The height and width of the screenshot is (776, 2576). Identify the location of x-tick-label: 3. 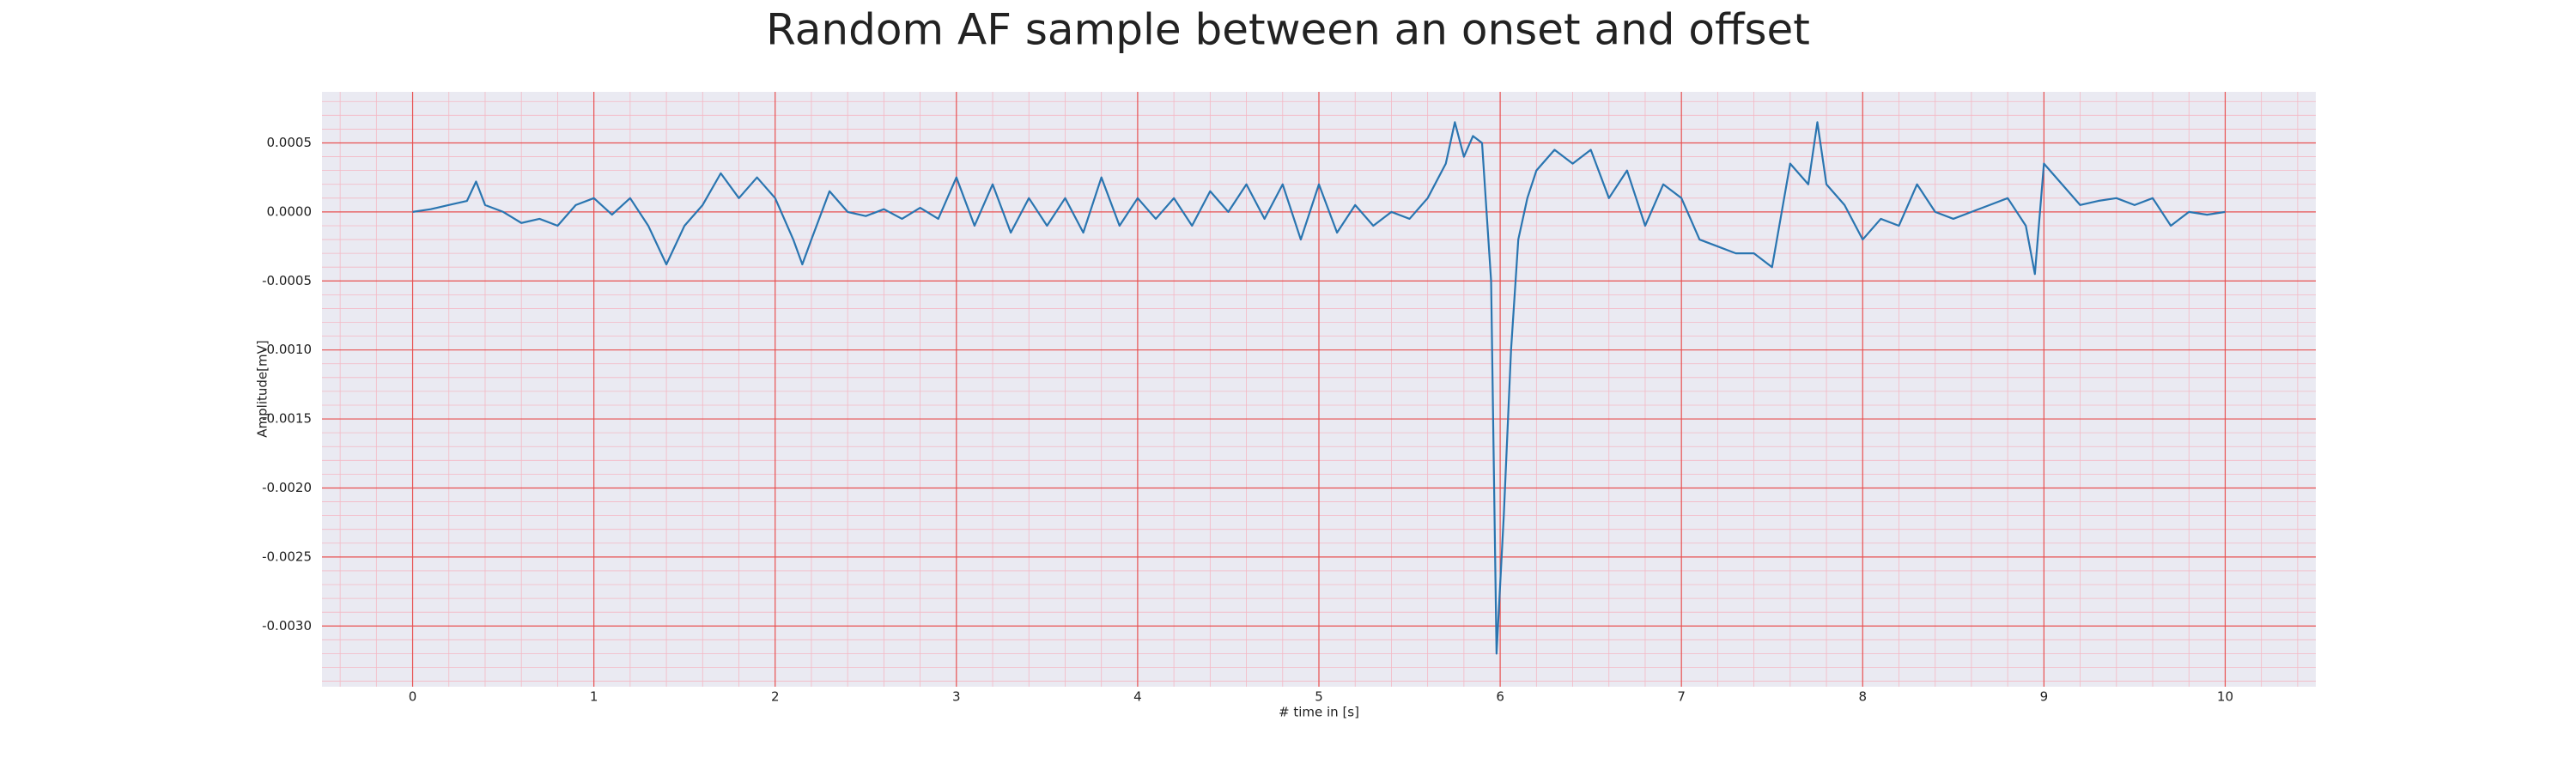
(957, 697).